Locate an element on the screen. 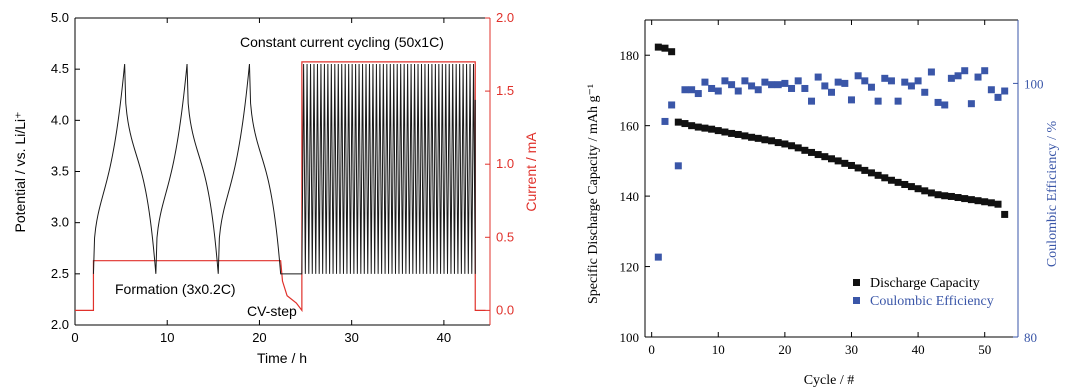 The width and height of the screenshot is (1065, 389). y-tick-label: 2.5 is located at coordinates (60, 273).